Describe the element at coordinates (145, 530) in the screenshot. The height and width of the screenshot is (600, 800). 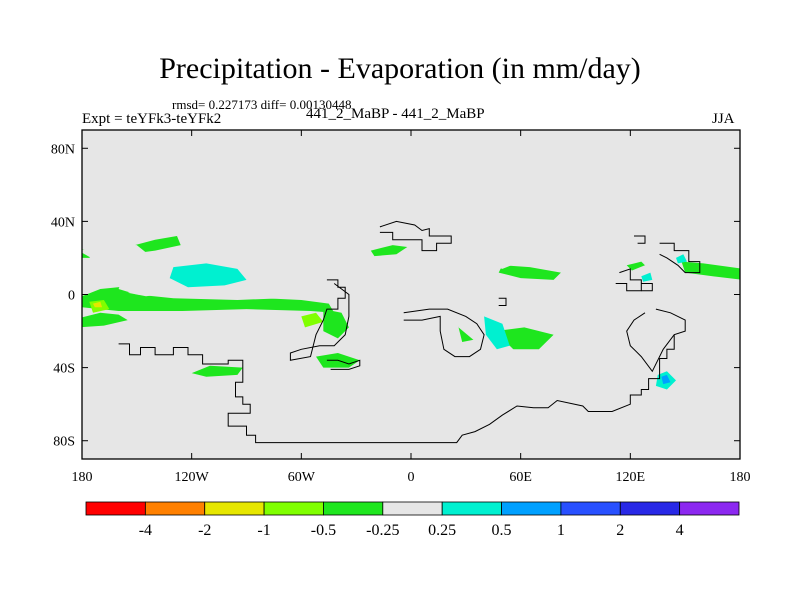
I see `colorbar-label: -4` at that location.